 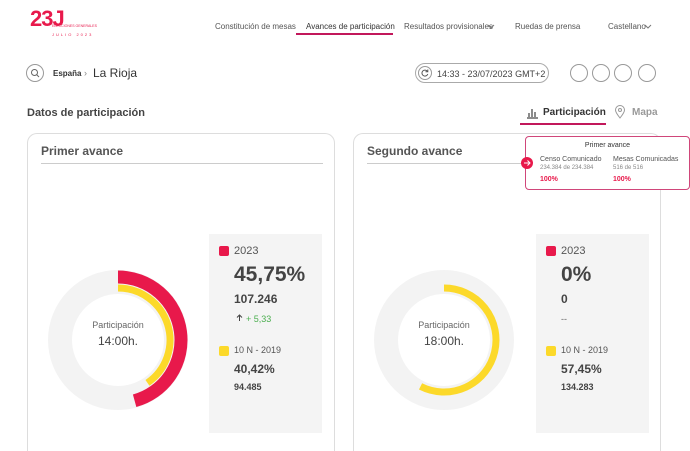 What do you see at coordinates (581, 369) in the screenshot?
I see `percent: 57,45%` at bounding box center [581, 369].